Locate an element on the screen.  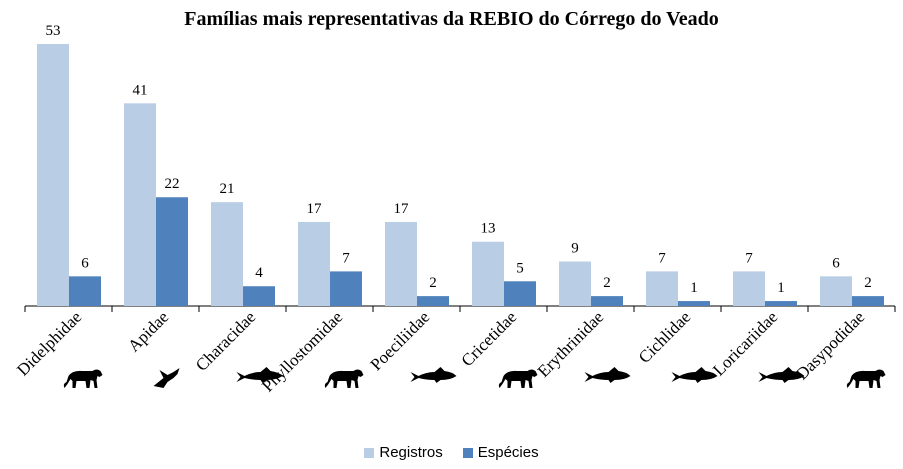
data-label: 9 is located at coordinates (575, 249).